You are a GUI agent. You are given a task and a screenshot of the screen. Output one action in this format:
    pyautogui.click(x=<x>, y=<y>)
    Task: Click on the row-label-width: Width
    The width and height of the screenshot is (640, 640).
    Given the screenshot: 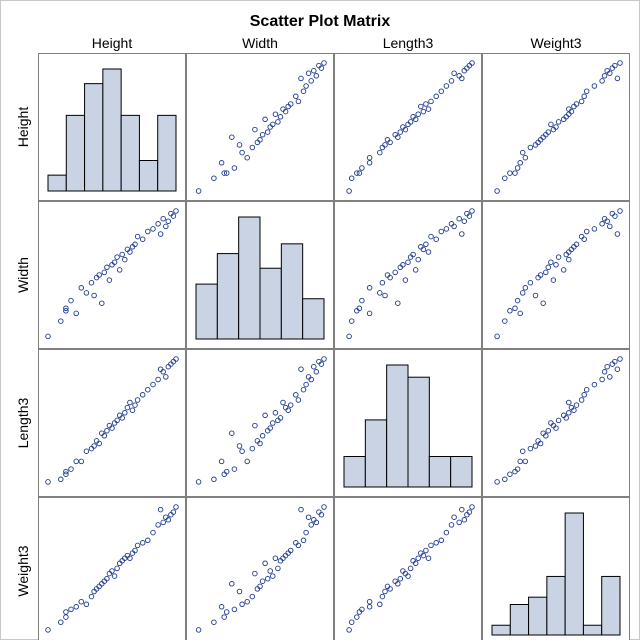 What is the action you would take?
    pyautogui.click(x=23, y=275)
    